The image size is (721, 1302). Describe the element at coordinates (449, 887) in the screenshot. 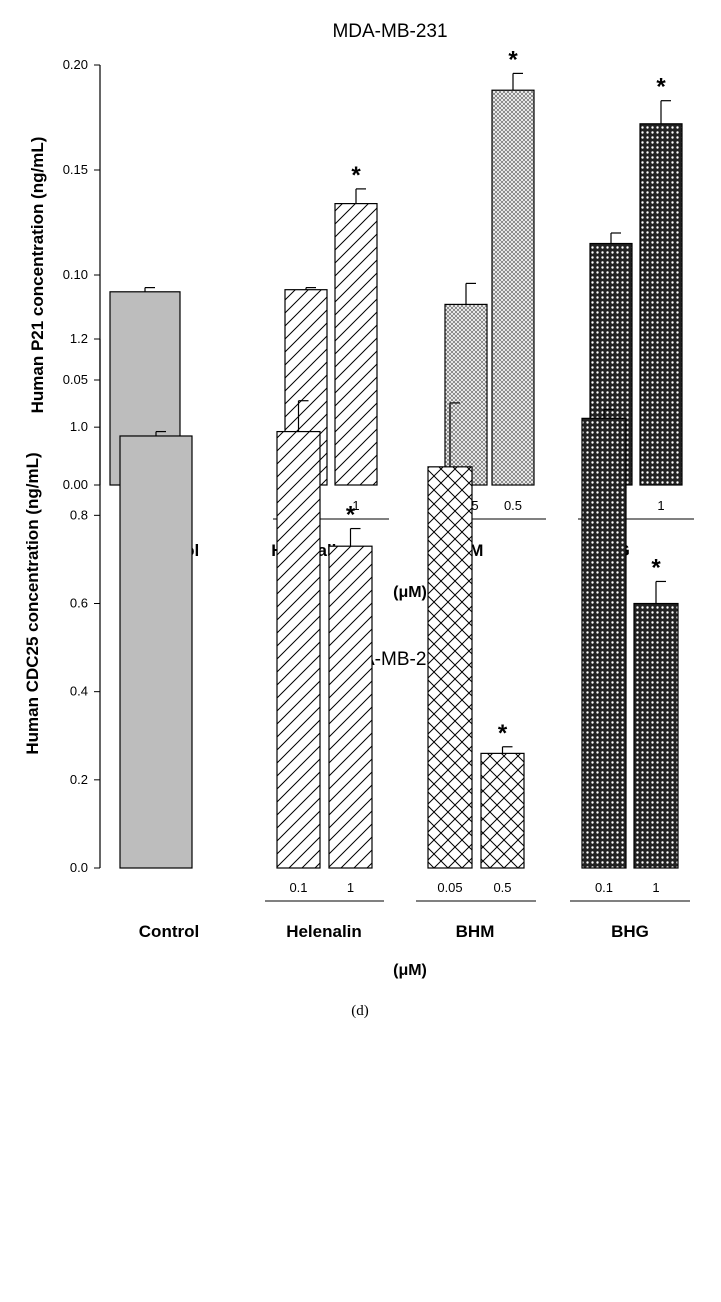

I see `dose-label: 0.05` at that location.